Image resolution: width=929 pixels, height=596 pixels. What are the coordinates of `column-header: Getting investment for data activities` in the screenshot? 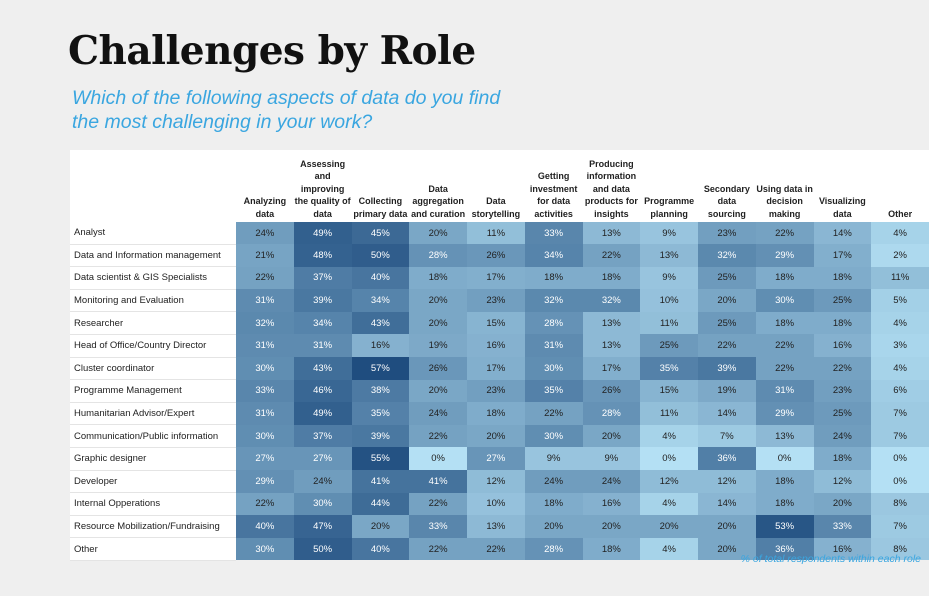 It's located at (553, 186).